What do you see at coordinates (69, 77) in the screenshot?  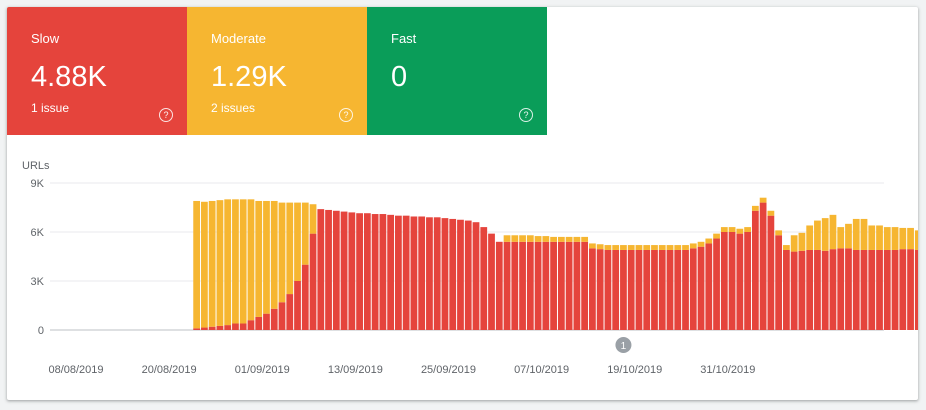 I see `tile-value: 4.88K` at bounding box center [69, 77].